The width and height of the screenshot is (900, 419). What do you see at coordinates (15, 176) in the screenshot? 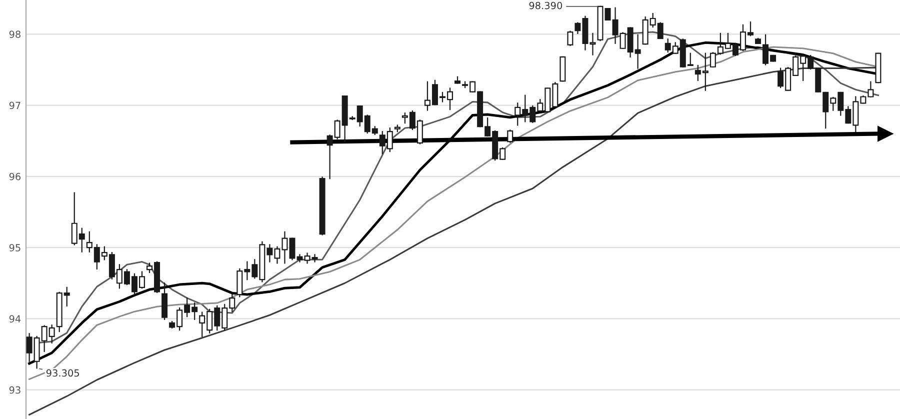
I see `y-tick-label: 96` at bounding box center [15, 176].